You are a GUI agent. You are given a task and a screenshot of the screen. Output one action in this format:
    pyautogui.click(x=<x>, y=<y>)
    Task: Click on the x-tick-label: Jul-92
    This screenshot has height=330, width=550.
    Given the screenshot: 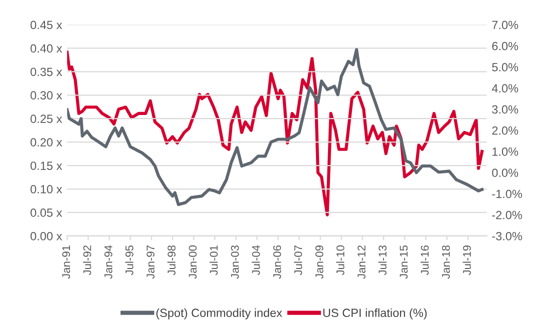 What is the action you would take?
    pyautogui.click(x=87, y=261)
    